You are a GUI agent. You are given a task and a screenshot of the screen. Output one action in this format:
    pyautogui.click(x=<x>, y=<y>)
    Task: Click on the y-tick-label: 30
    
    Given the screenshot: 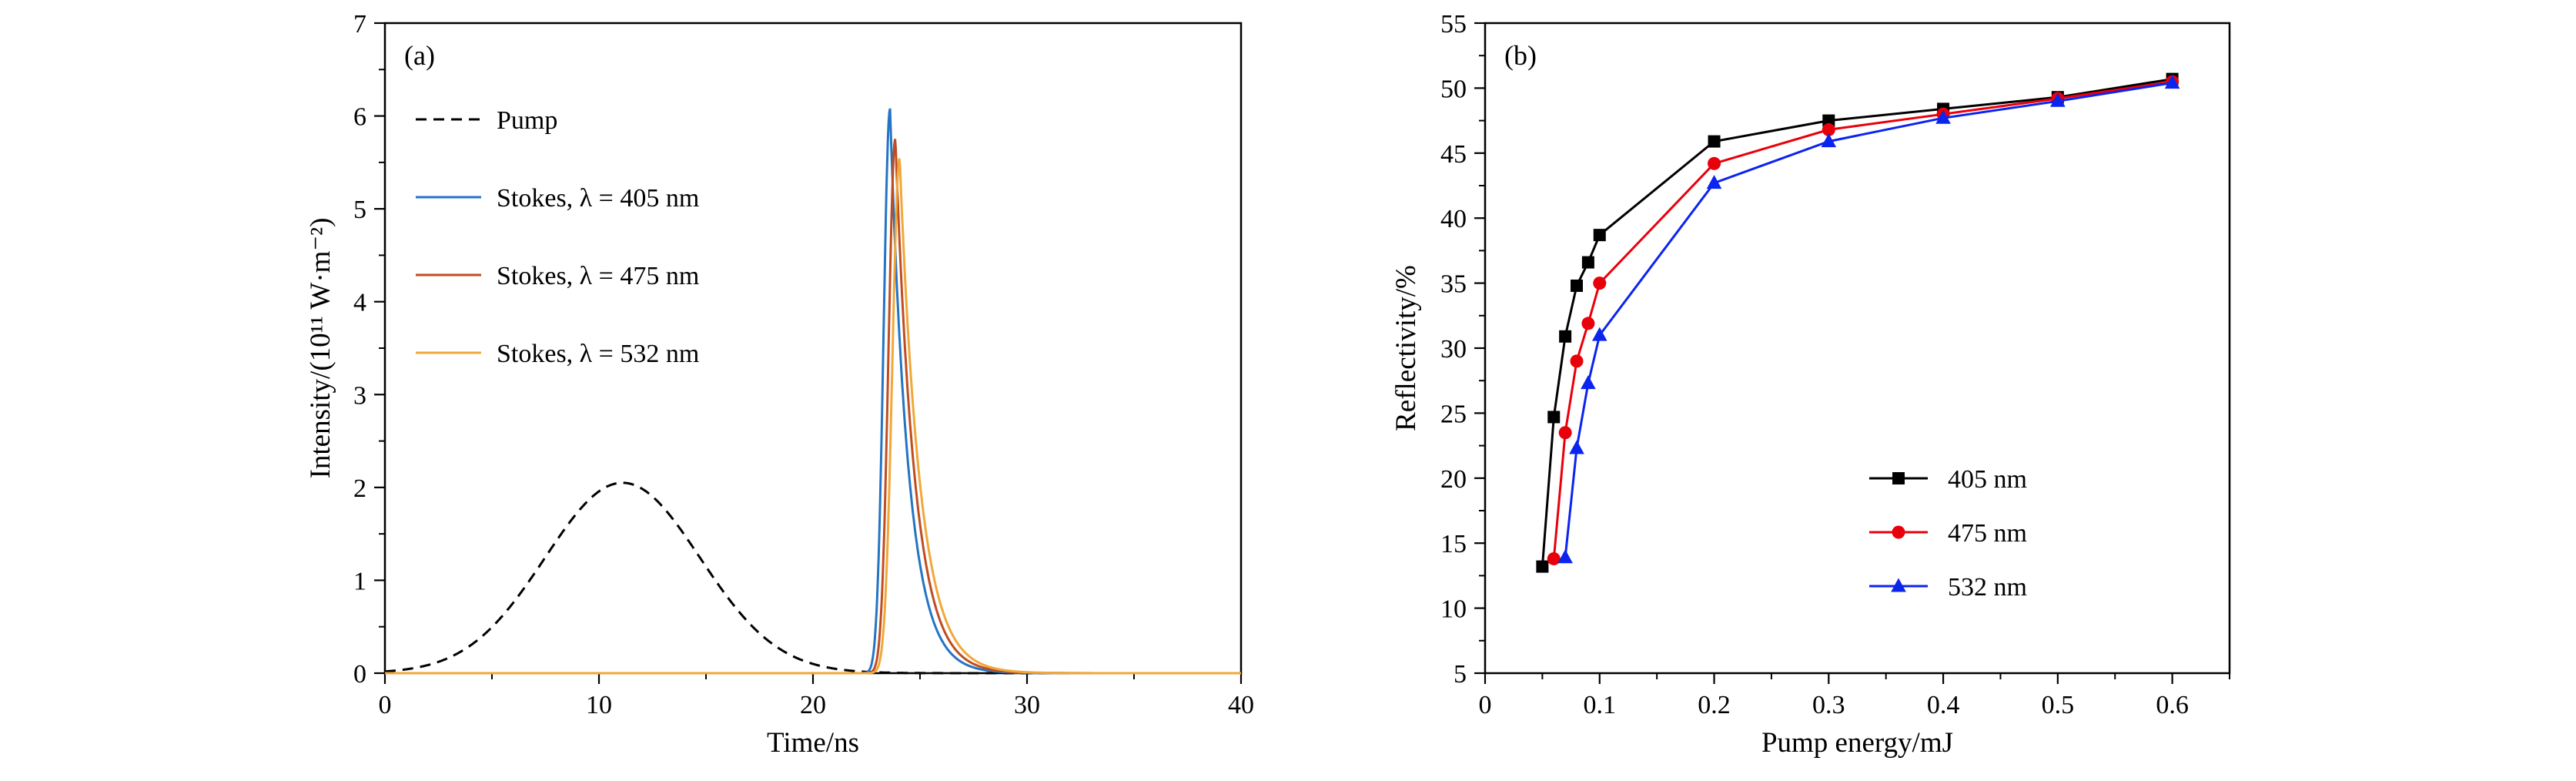 What is the action you would take?
    pyautogui.click(x=1453, y=350)
    